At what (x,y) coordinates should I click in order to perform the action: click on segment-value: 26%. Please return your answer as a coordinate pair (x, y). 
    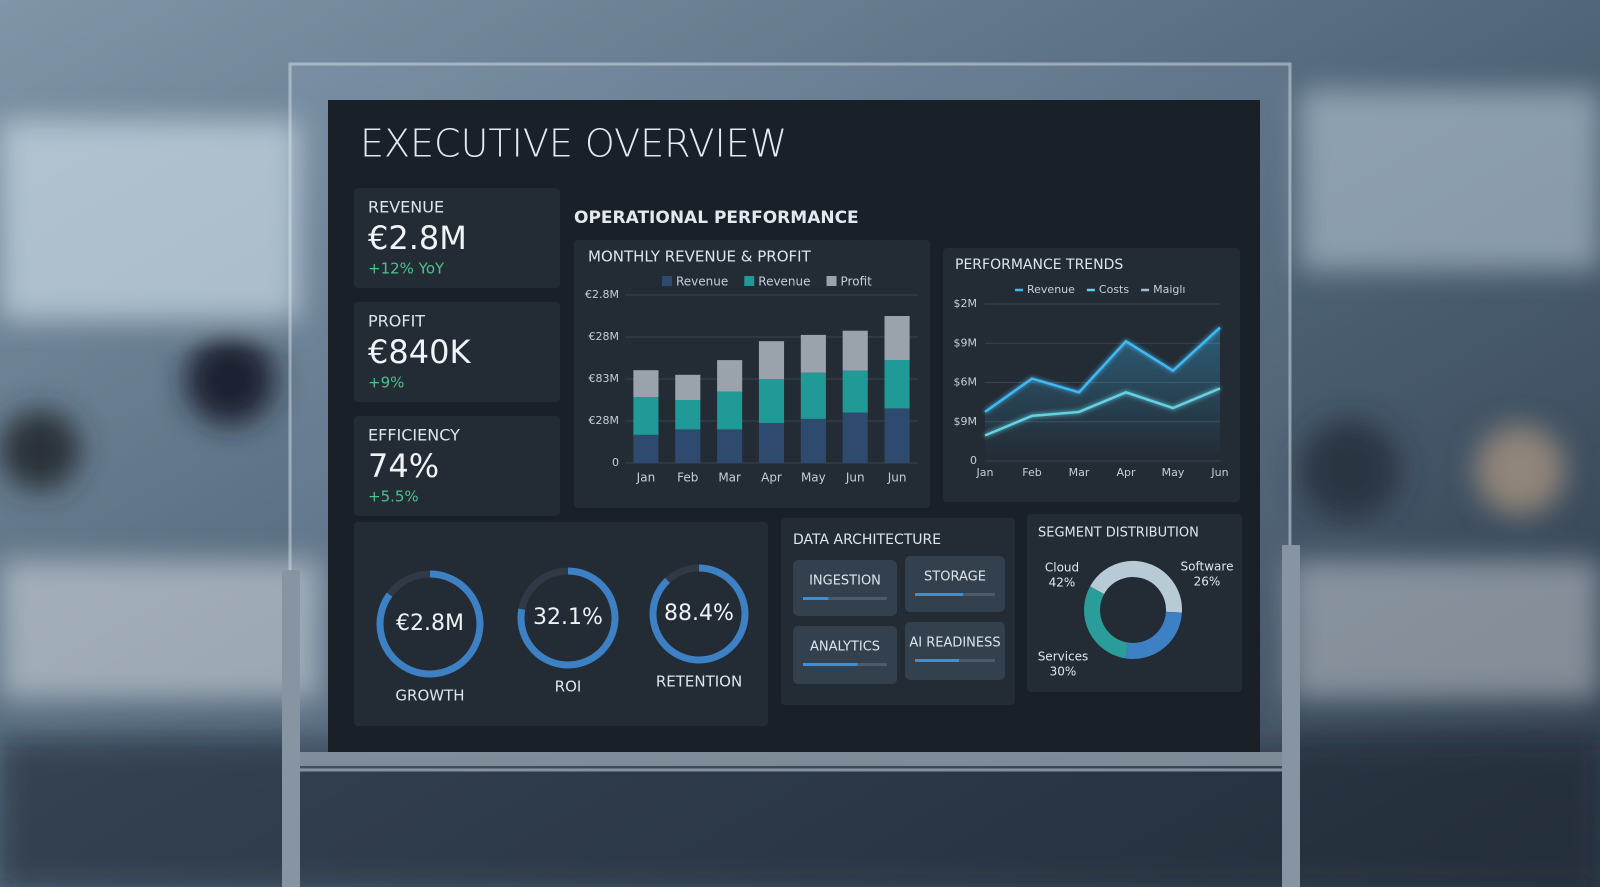
    Looking at the image, I should click on (1207, 582).